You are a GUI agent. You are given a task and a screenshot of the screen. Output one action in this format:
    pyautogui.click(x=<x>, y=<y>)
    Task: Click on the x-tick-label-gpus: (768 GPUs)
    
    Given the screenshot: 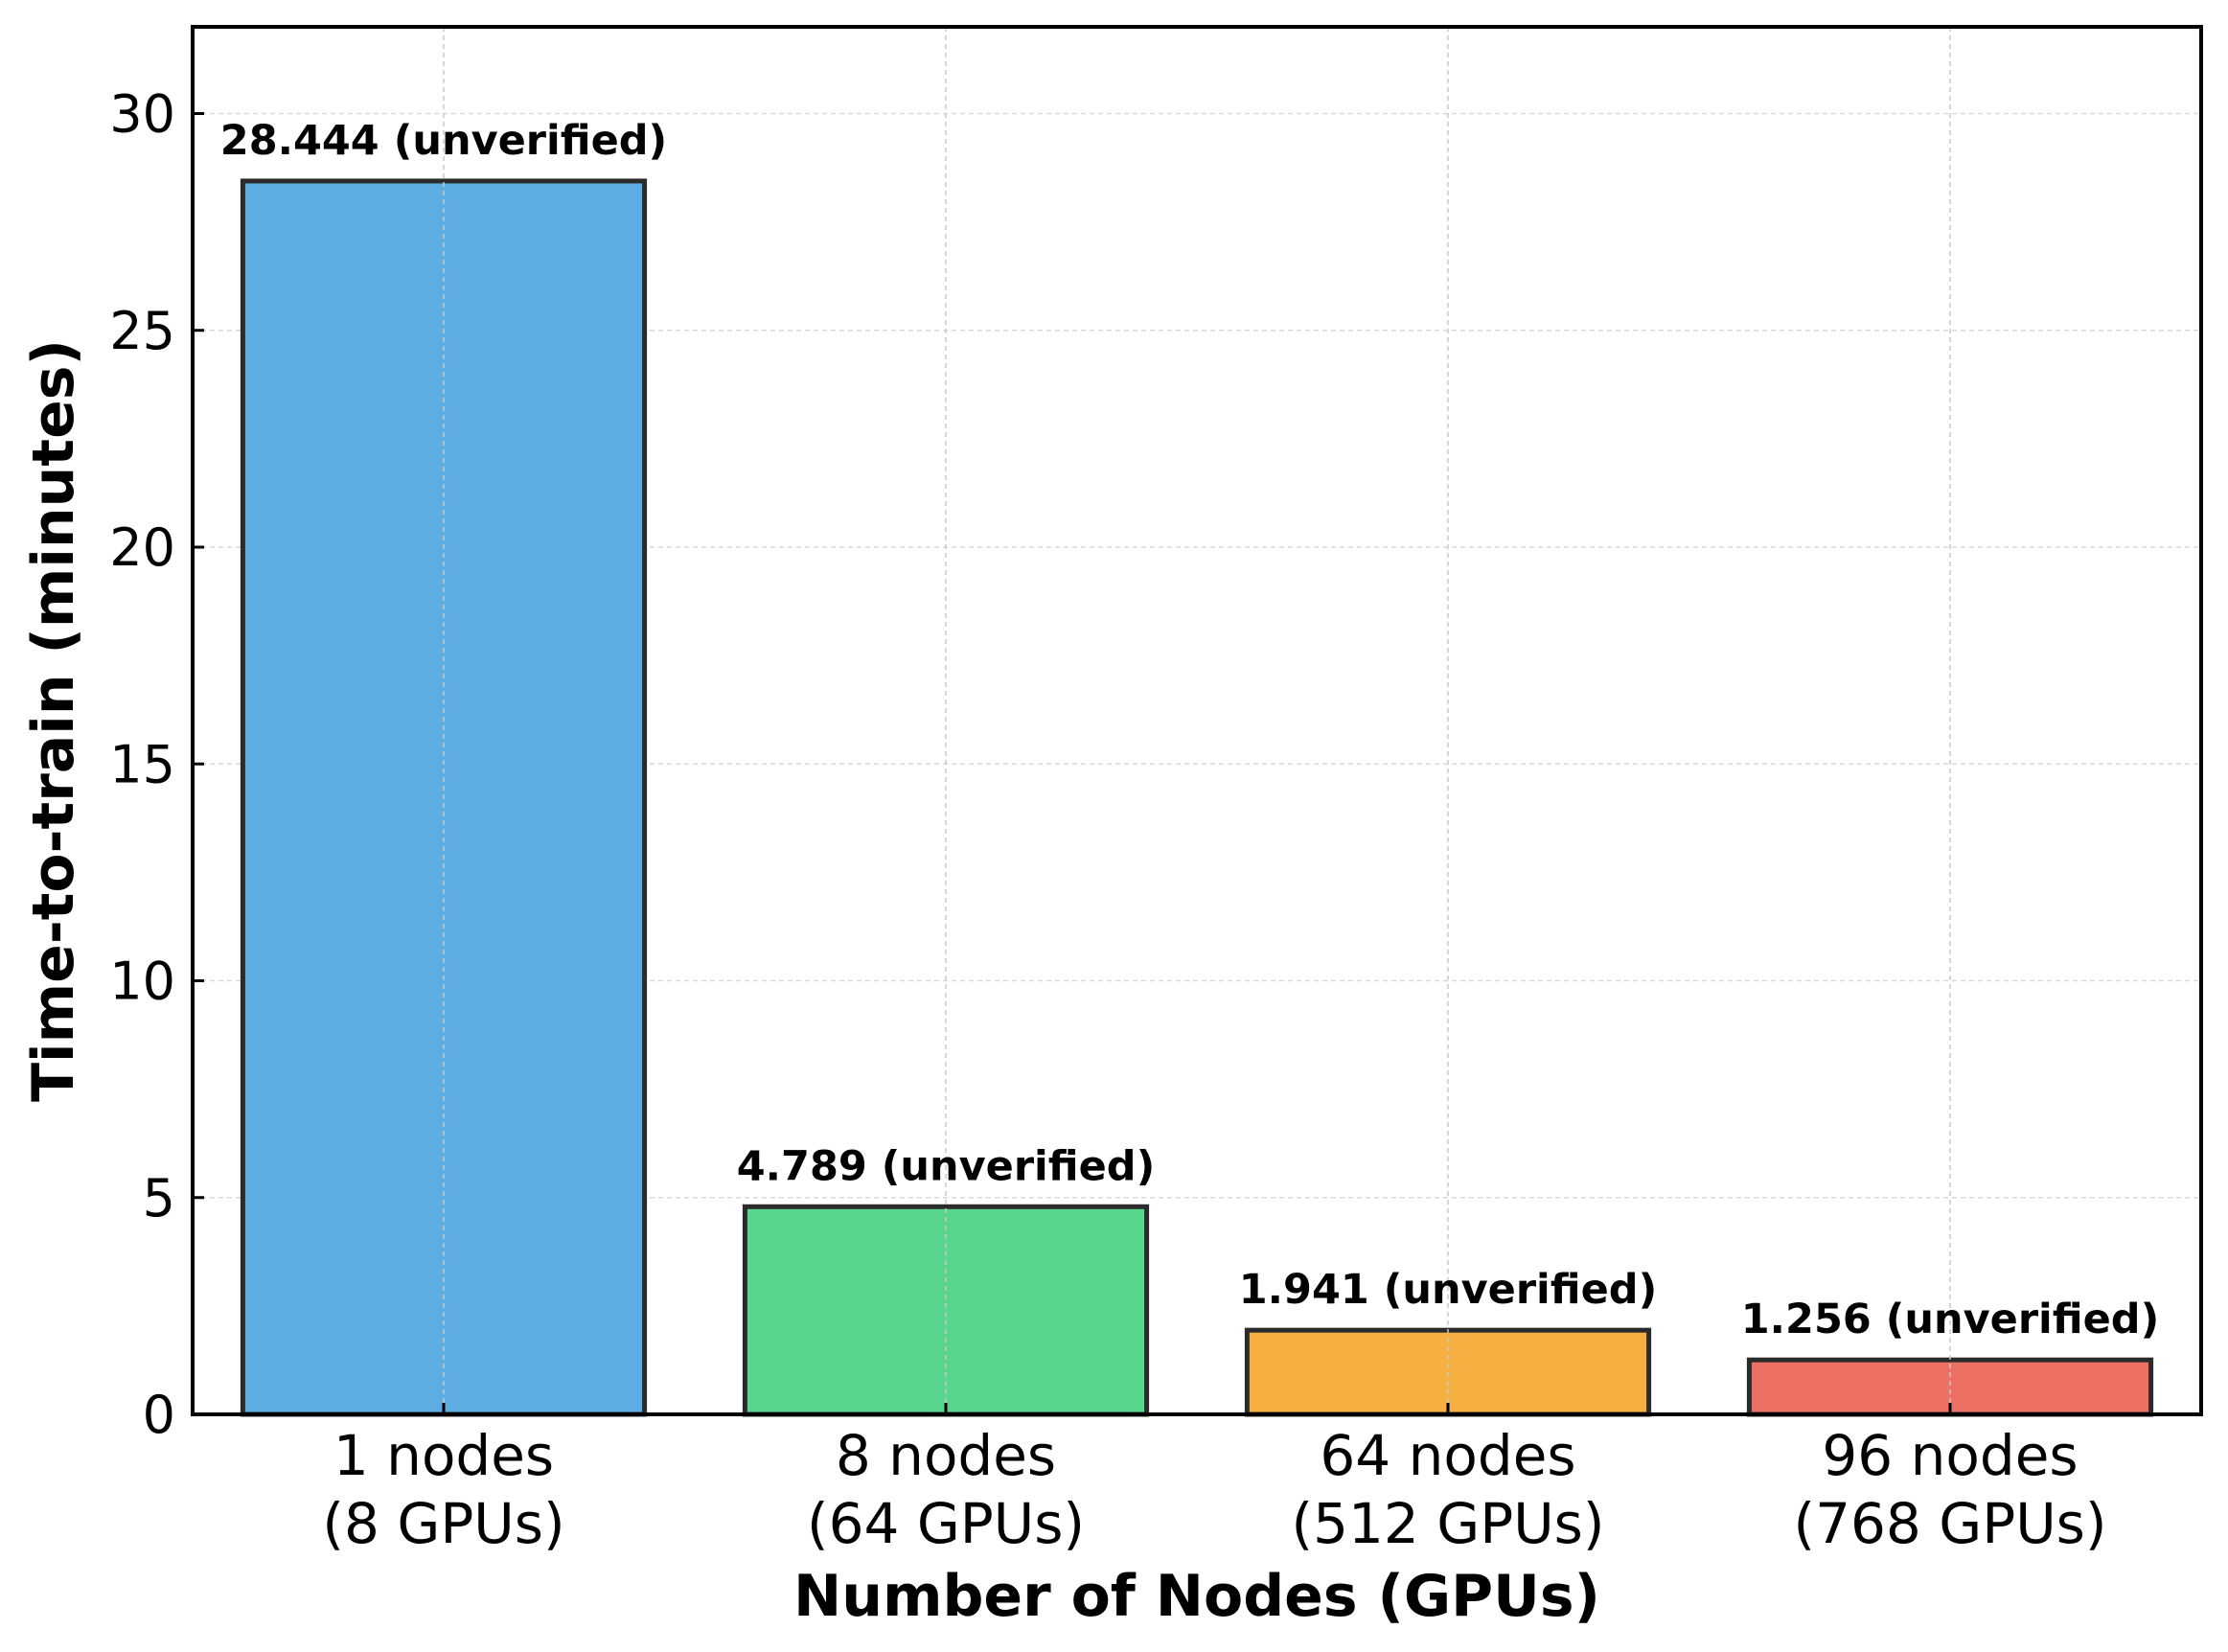 What is the action you would take?
    pyautogui.click(x=1950, y=1523)
    